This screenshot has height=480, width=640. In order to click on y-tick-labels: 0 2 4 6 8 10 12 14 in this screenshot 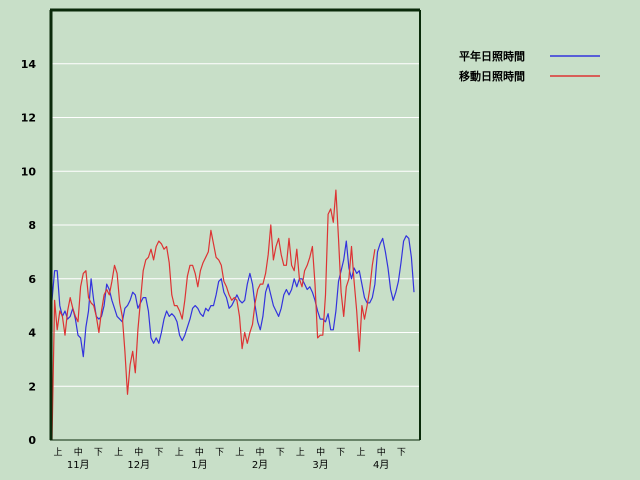, I will do `click(29, 252)`.